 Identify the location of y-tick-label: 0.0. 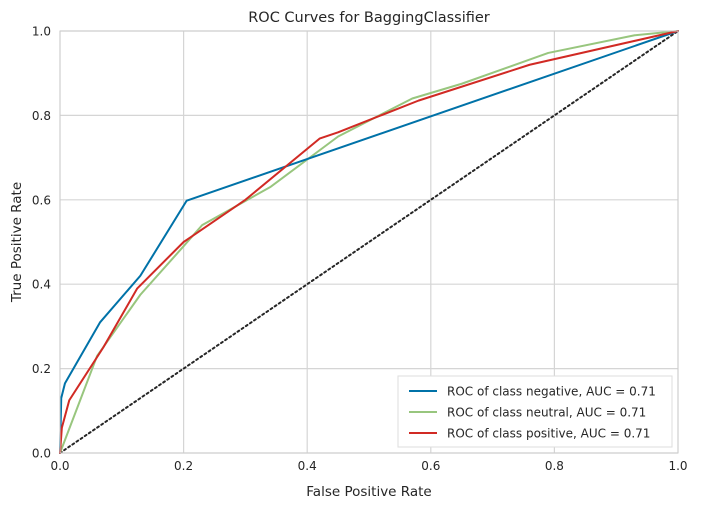
(41, 454).